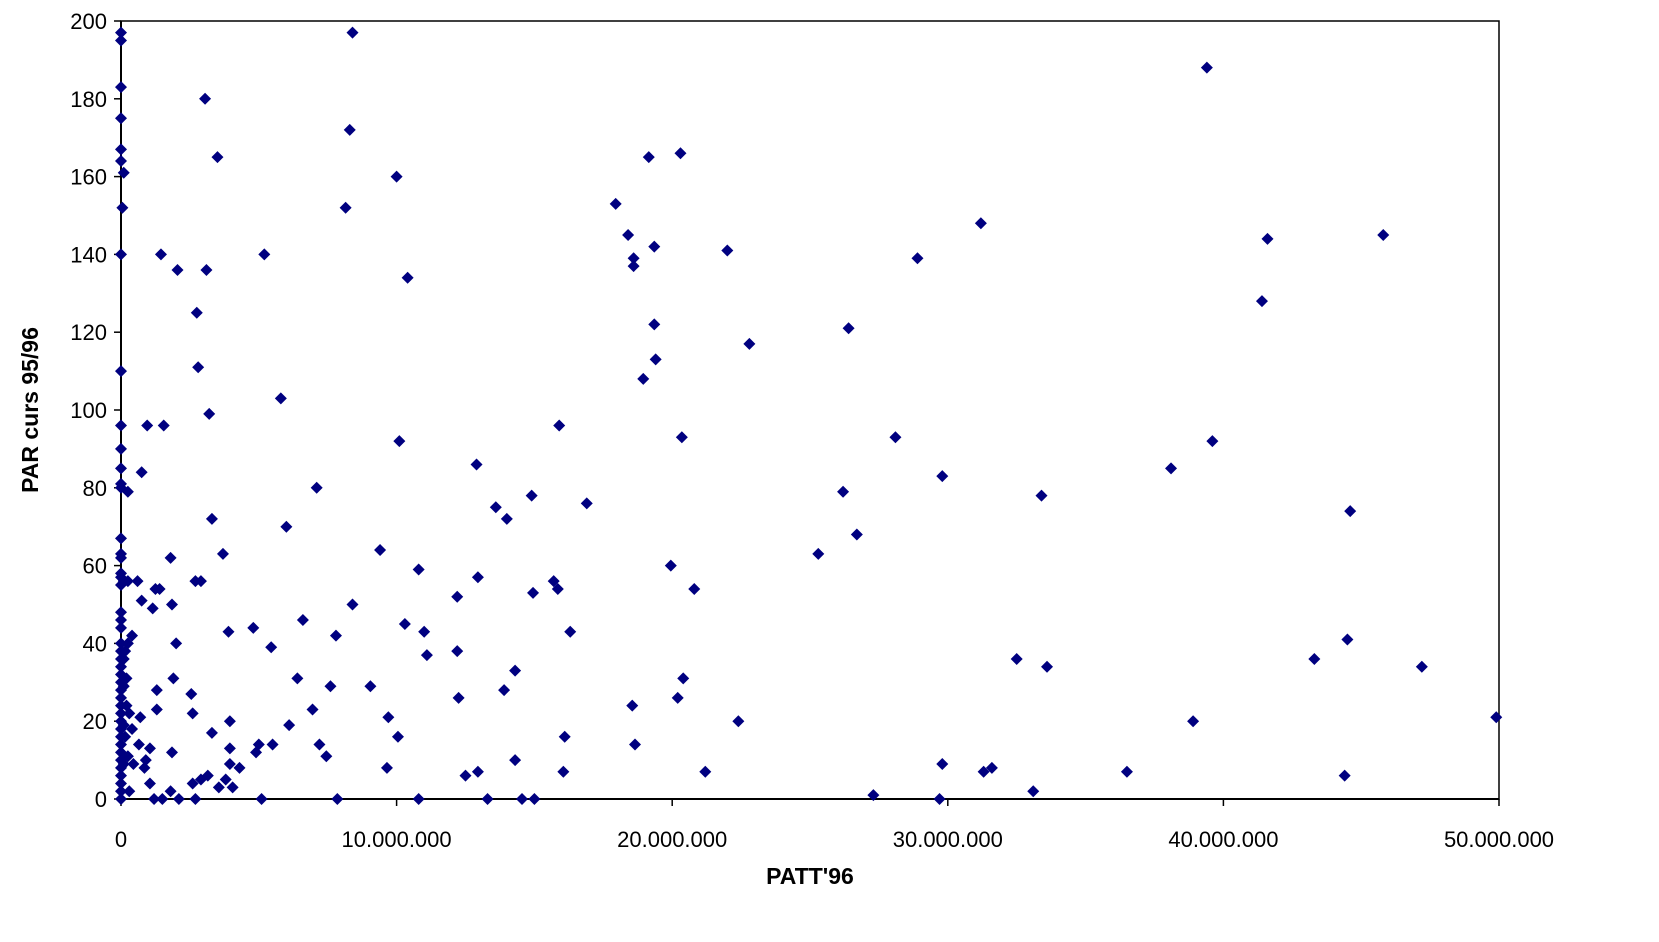 The width and height of the screenshot is (1659, 942). I want to click on y-tick-label: 0, so click(101, 799).